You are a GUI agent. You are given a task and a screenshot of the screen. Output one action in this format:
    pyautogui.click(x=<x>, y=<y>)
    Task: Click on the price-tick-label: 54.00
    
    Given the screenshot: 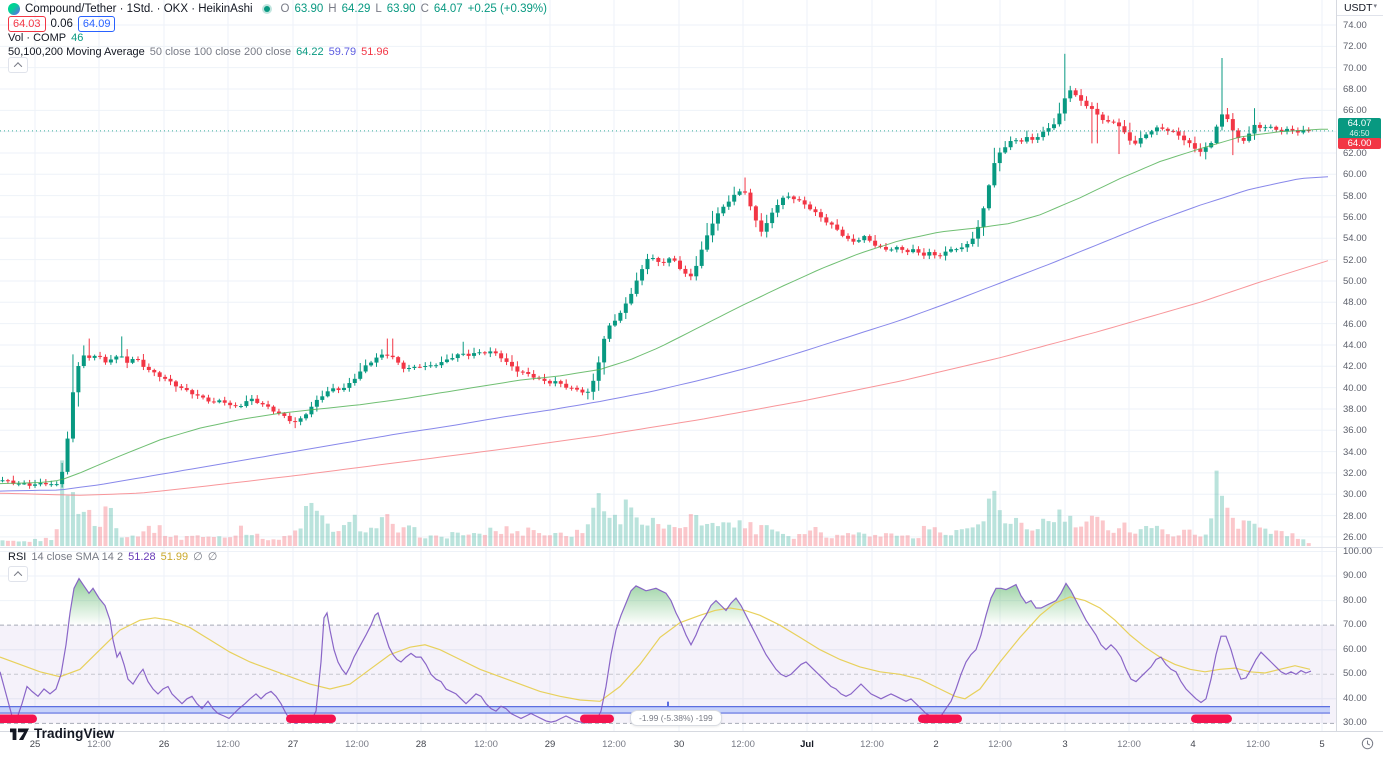 What is the action you would take?
    pyautogui.click(x=1355, y=239)
    